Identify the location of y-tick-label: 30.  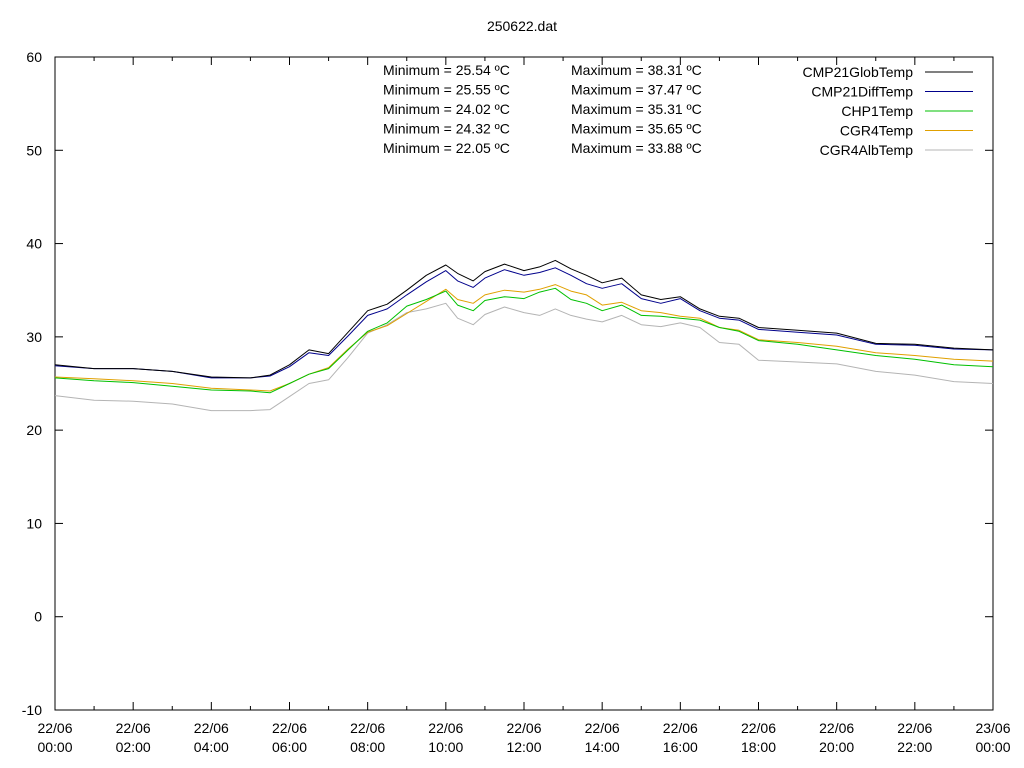
(34, 337).